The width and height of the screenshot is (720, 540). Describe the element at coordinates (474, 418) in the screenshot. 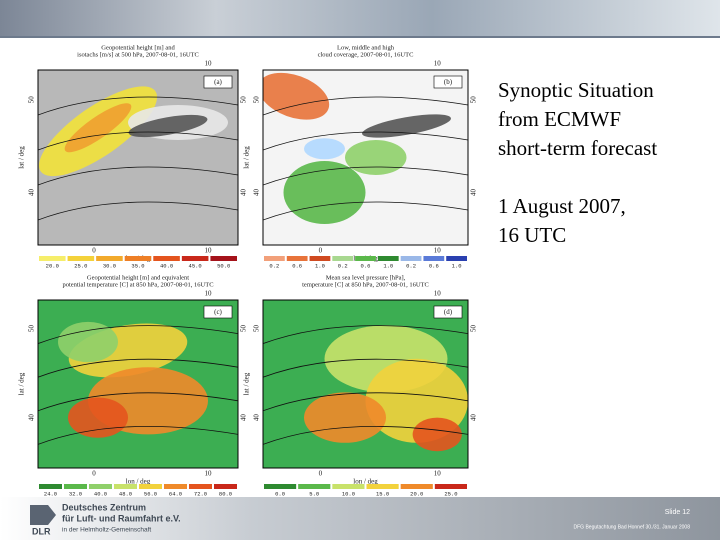

I see `y-tick-label-right: 40` at that location.